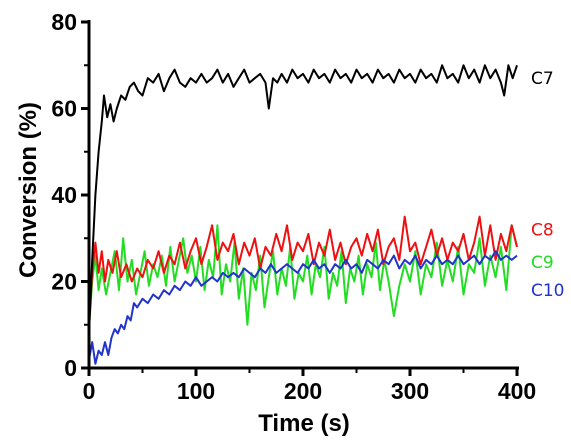 The height and width of the screenshot is (445, 571). Describe the element at coordinates (303, 391) in the screenshot. I see `x-tick-label: 200` at that location.